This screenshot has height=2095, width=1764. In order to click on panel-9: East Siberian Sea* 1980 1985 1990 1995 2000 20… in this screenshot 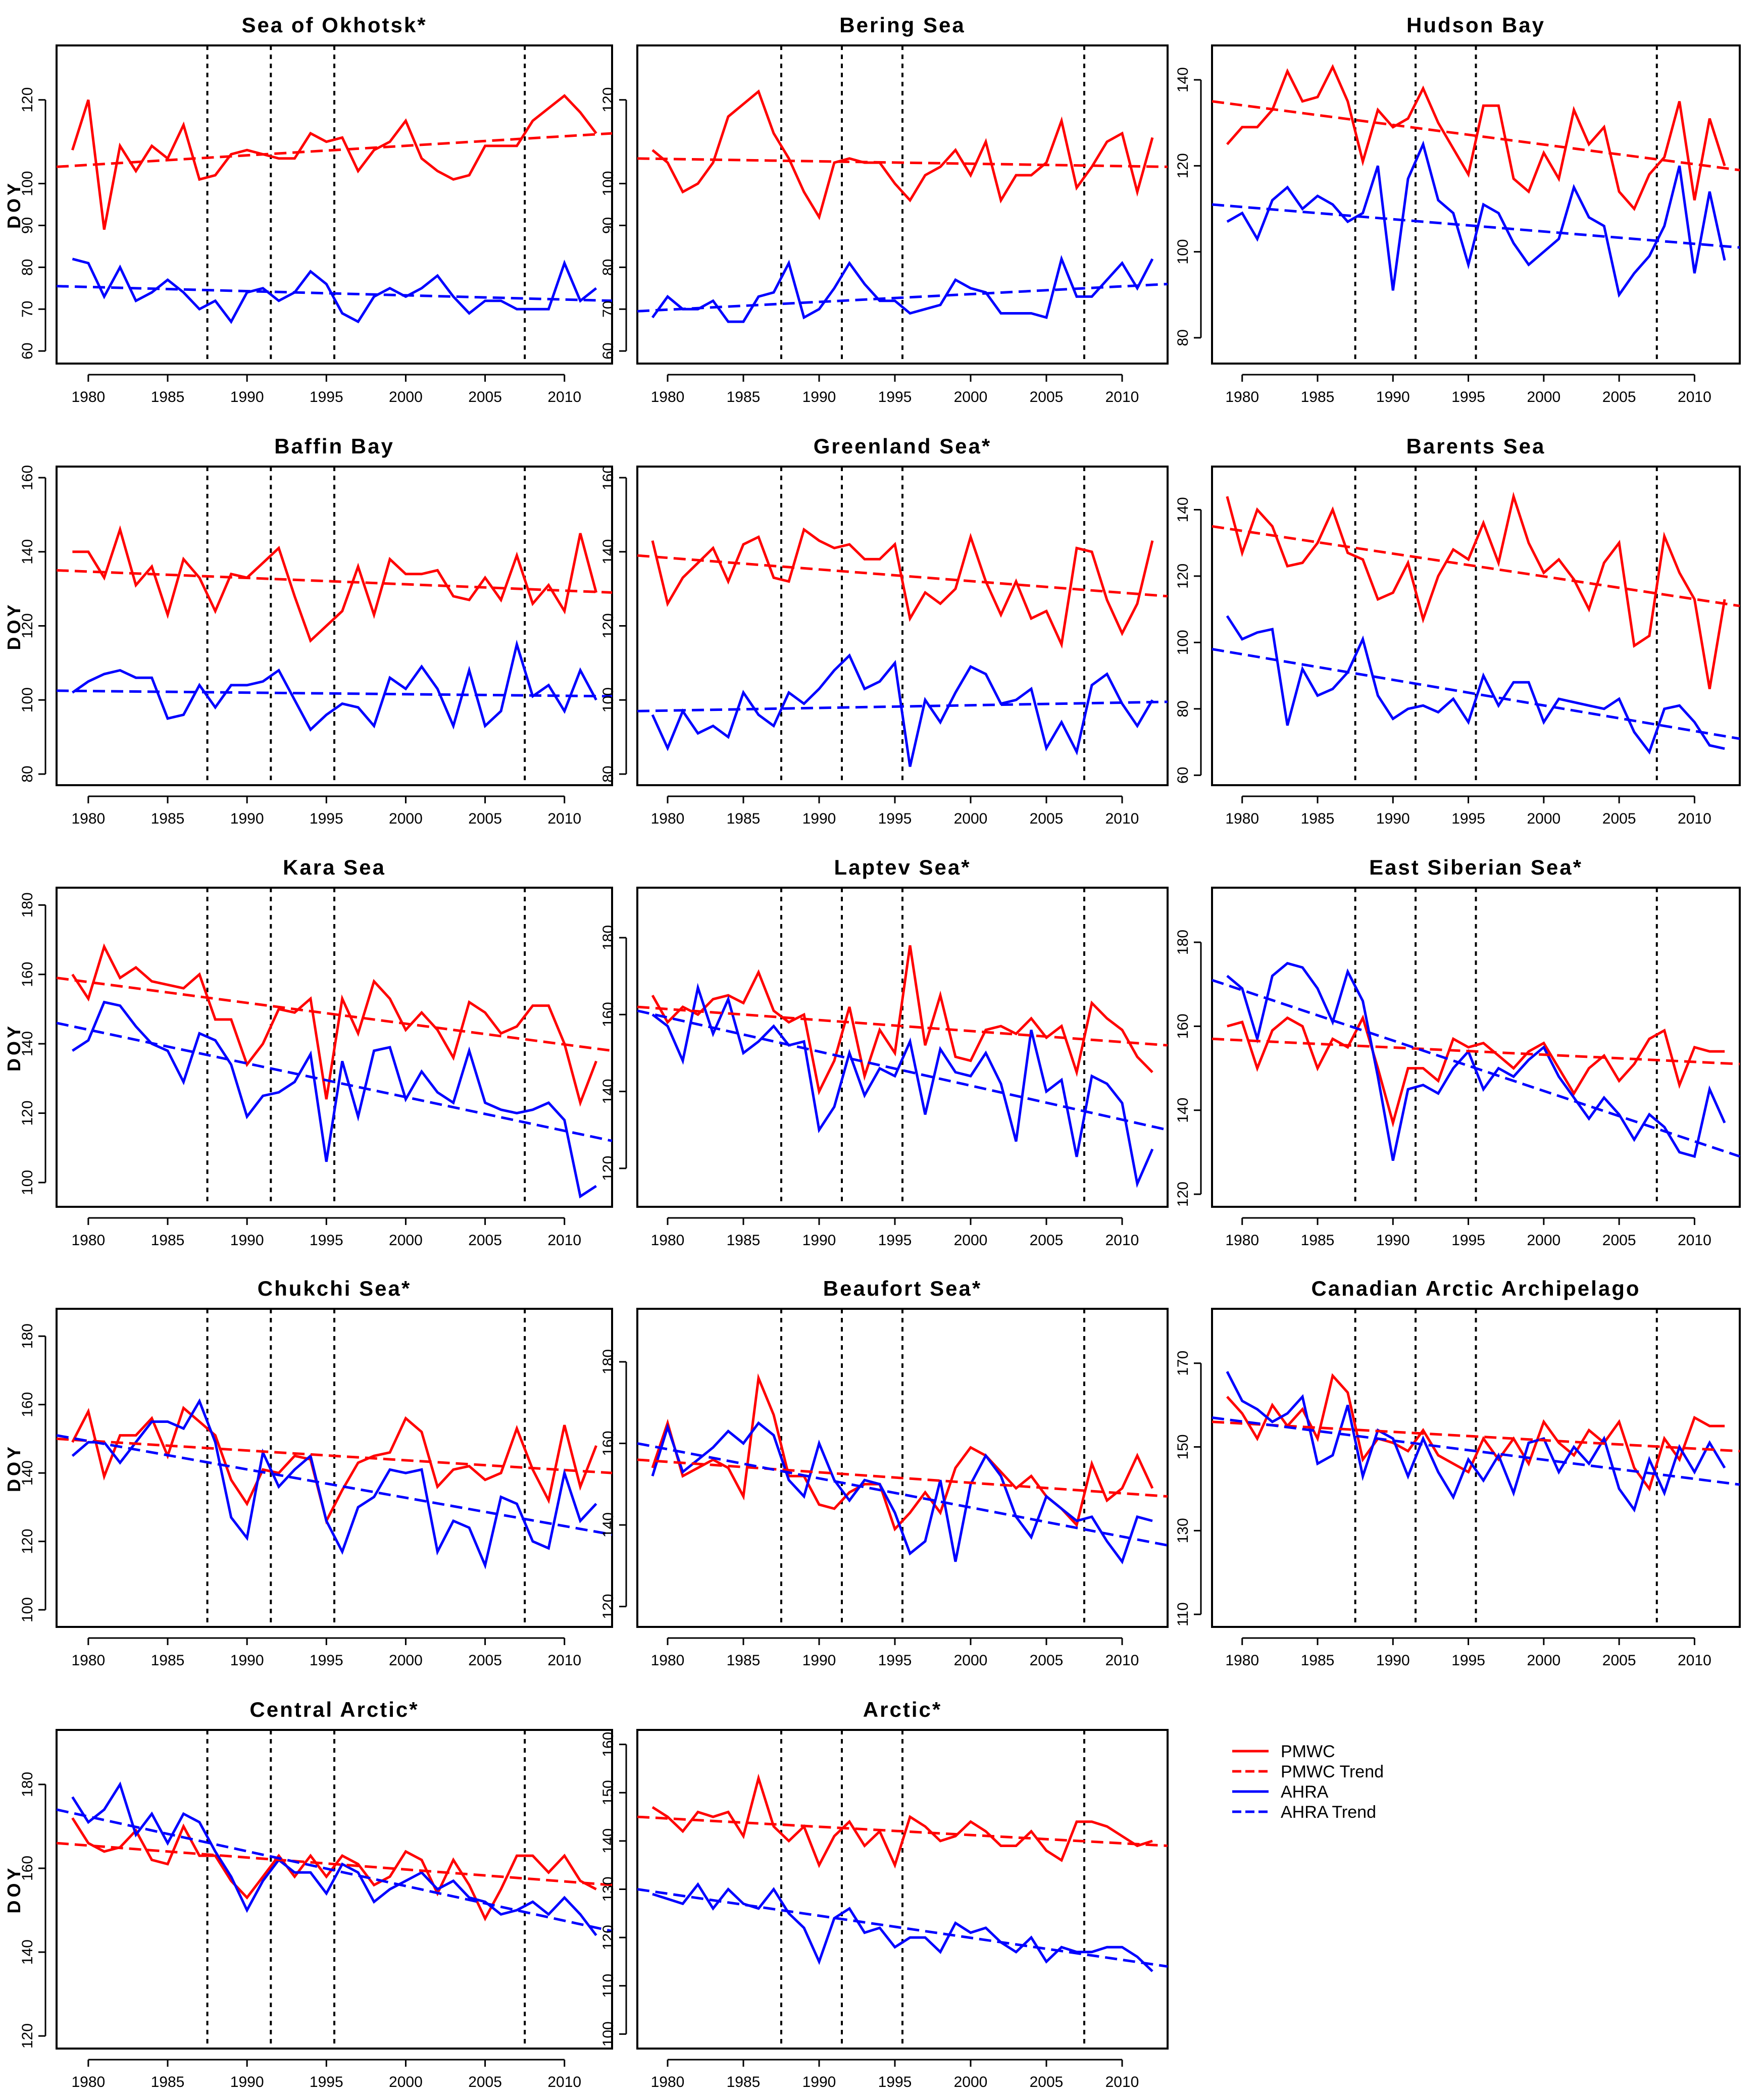, I will do `click(1458, 1052)`.